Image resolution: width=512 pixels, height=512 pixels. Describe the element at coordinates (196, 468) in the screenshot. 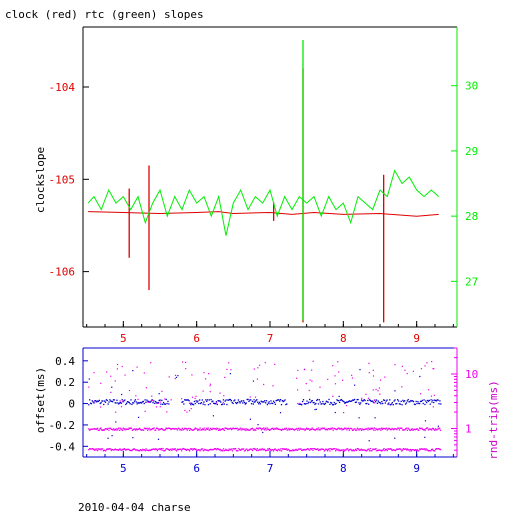

I see `lower-x-tick-label: 6` at that location.